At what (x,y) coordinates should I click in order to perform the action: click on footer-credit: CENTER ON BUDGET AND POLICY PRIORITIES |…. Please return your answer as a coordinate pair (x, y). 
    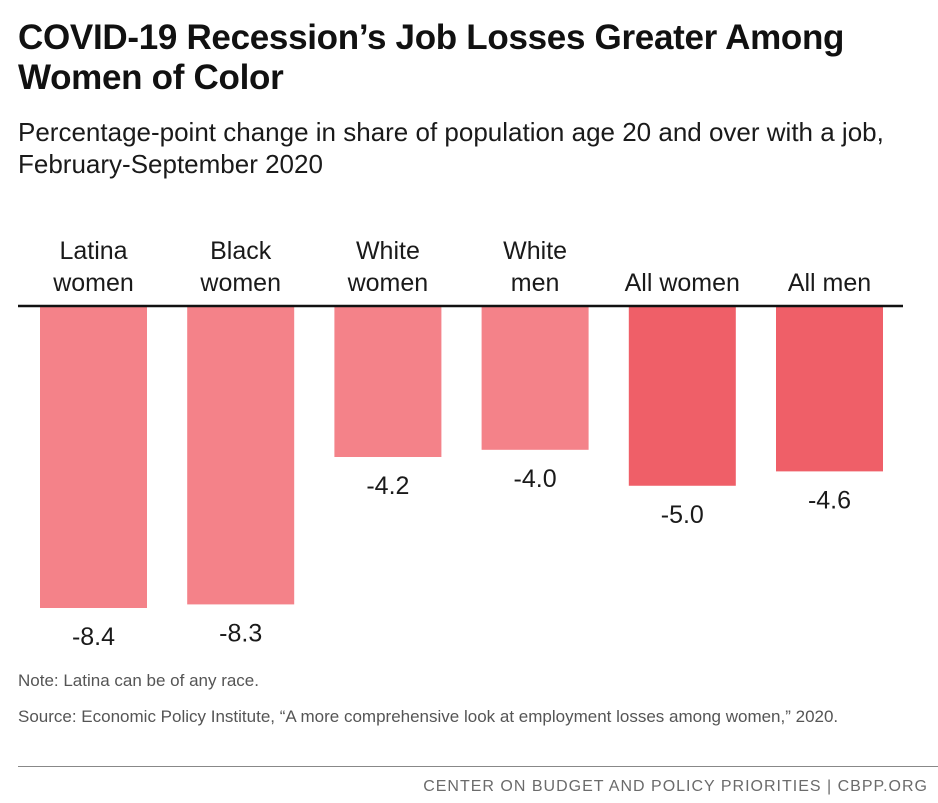
    Looking at the image, I should click on (675, 786).